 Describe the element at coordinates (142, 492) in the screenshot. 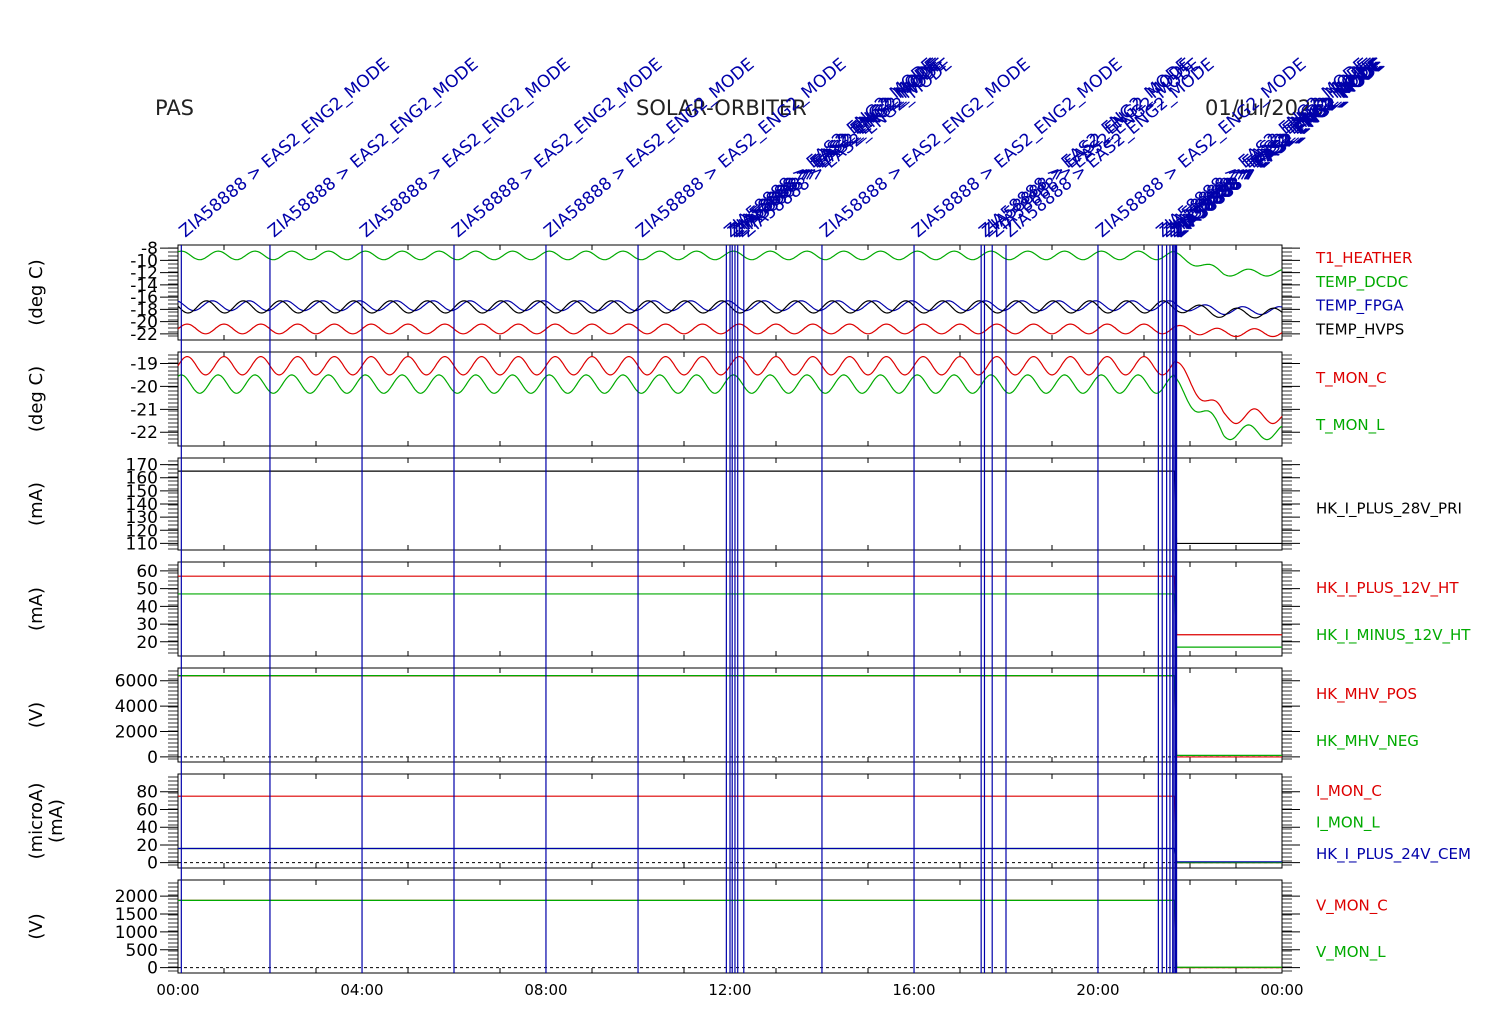

I see `y-tick-label: 150` at that location.